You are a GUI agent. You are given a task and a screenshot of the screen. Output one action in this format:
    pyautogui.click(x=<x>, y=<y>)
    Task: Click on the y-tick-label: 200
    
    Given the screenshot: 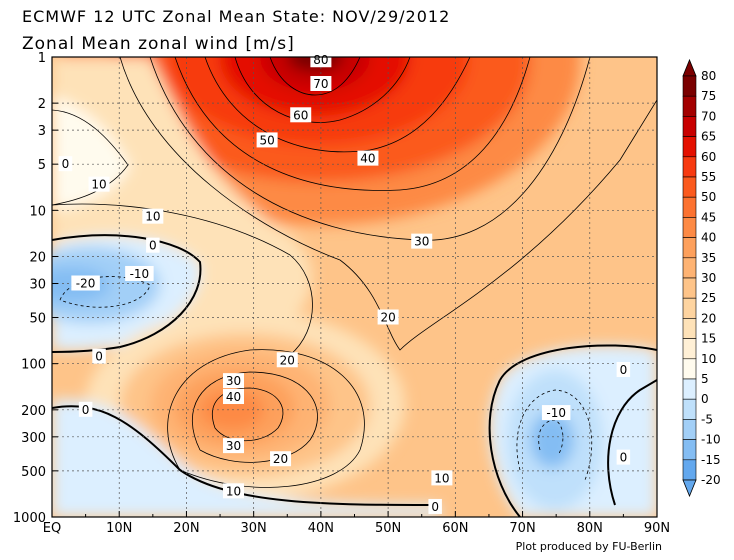 What is the action you would take?
    pyautogui.click(x=33, y=411)
    